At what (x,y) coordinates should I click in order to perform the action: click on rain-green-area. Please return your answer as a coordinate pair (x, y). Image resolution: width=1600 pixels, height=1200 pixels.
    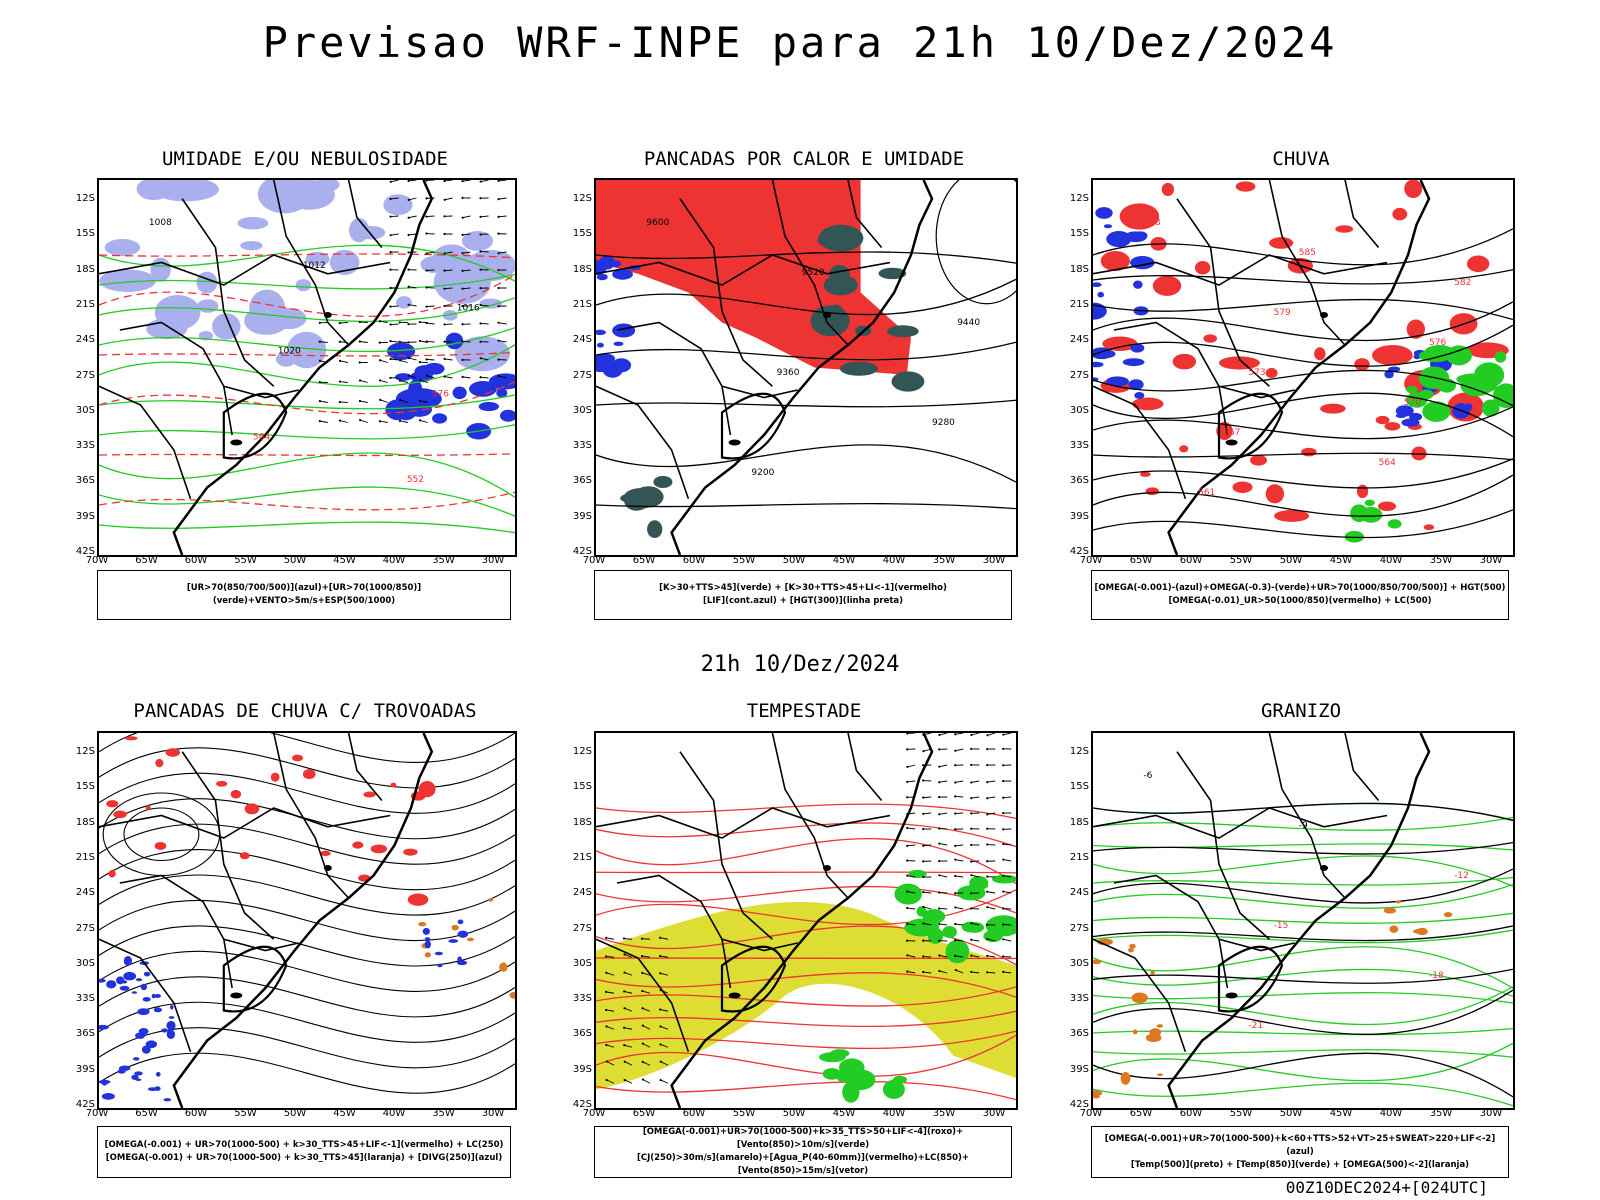
    Looking at the image, I should click on (1459, 383).